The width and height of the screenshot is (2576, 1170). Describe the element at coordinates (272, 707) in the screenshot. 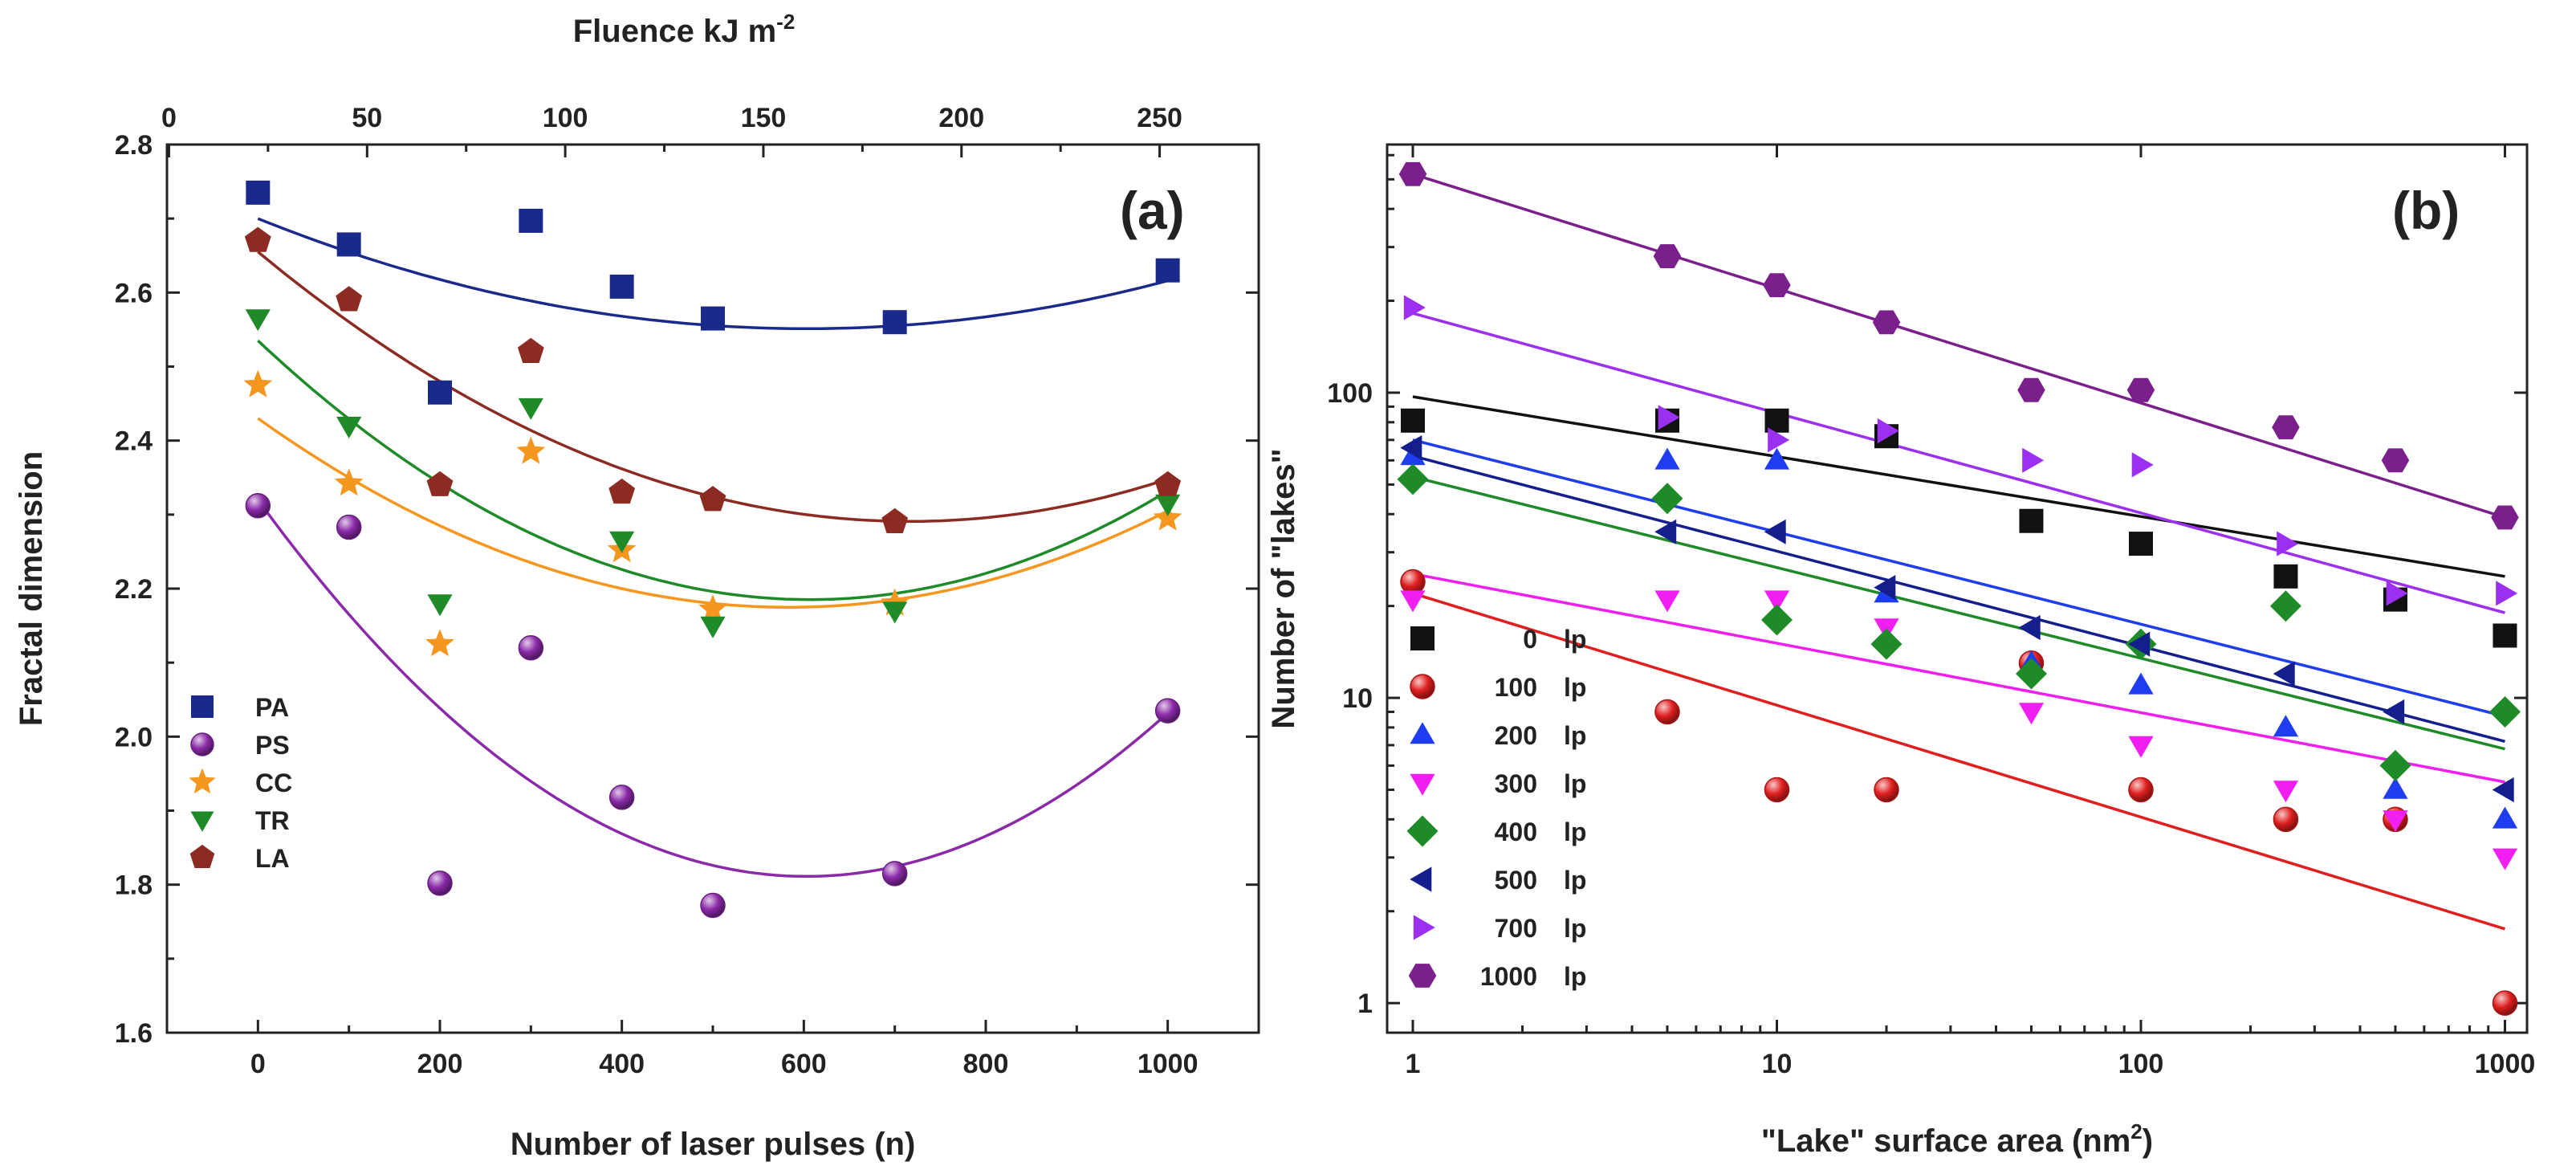

I see `panel-a-legend-label: PA` at that location.